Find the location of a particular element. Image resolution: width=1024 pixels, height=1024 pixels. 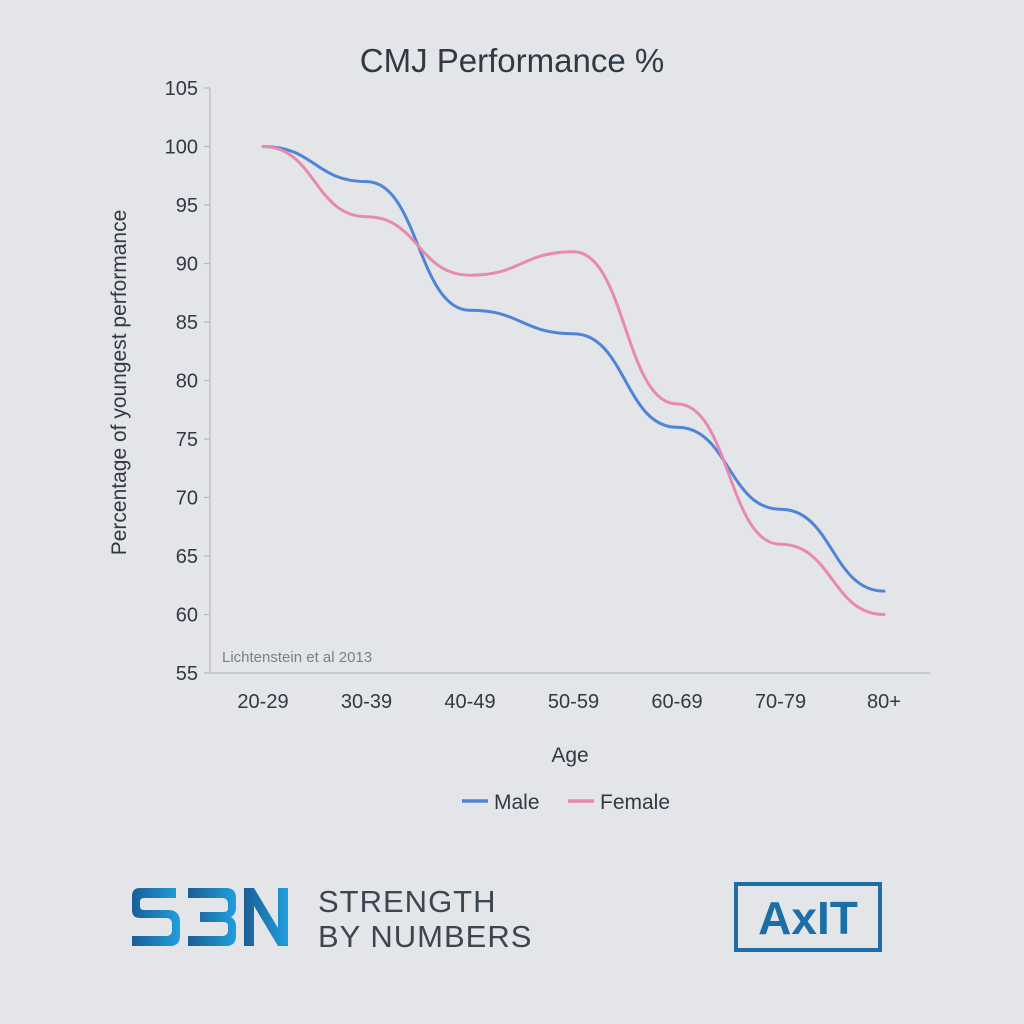

chart-title: CMJ Performance % is located at coordinates (512, 60).